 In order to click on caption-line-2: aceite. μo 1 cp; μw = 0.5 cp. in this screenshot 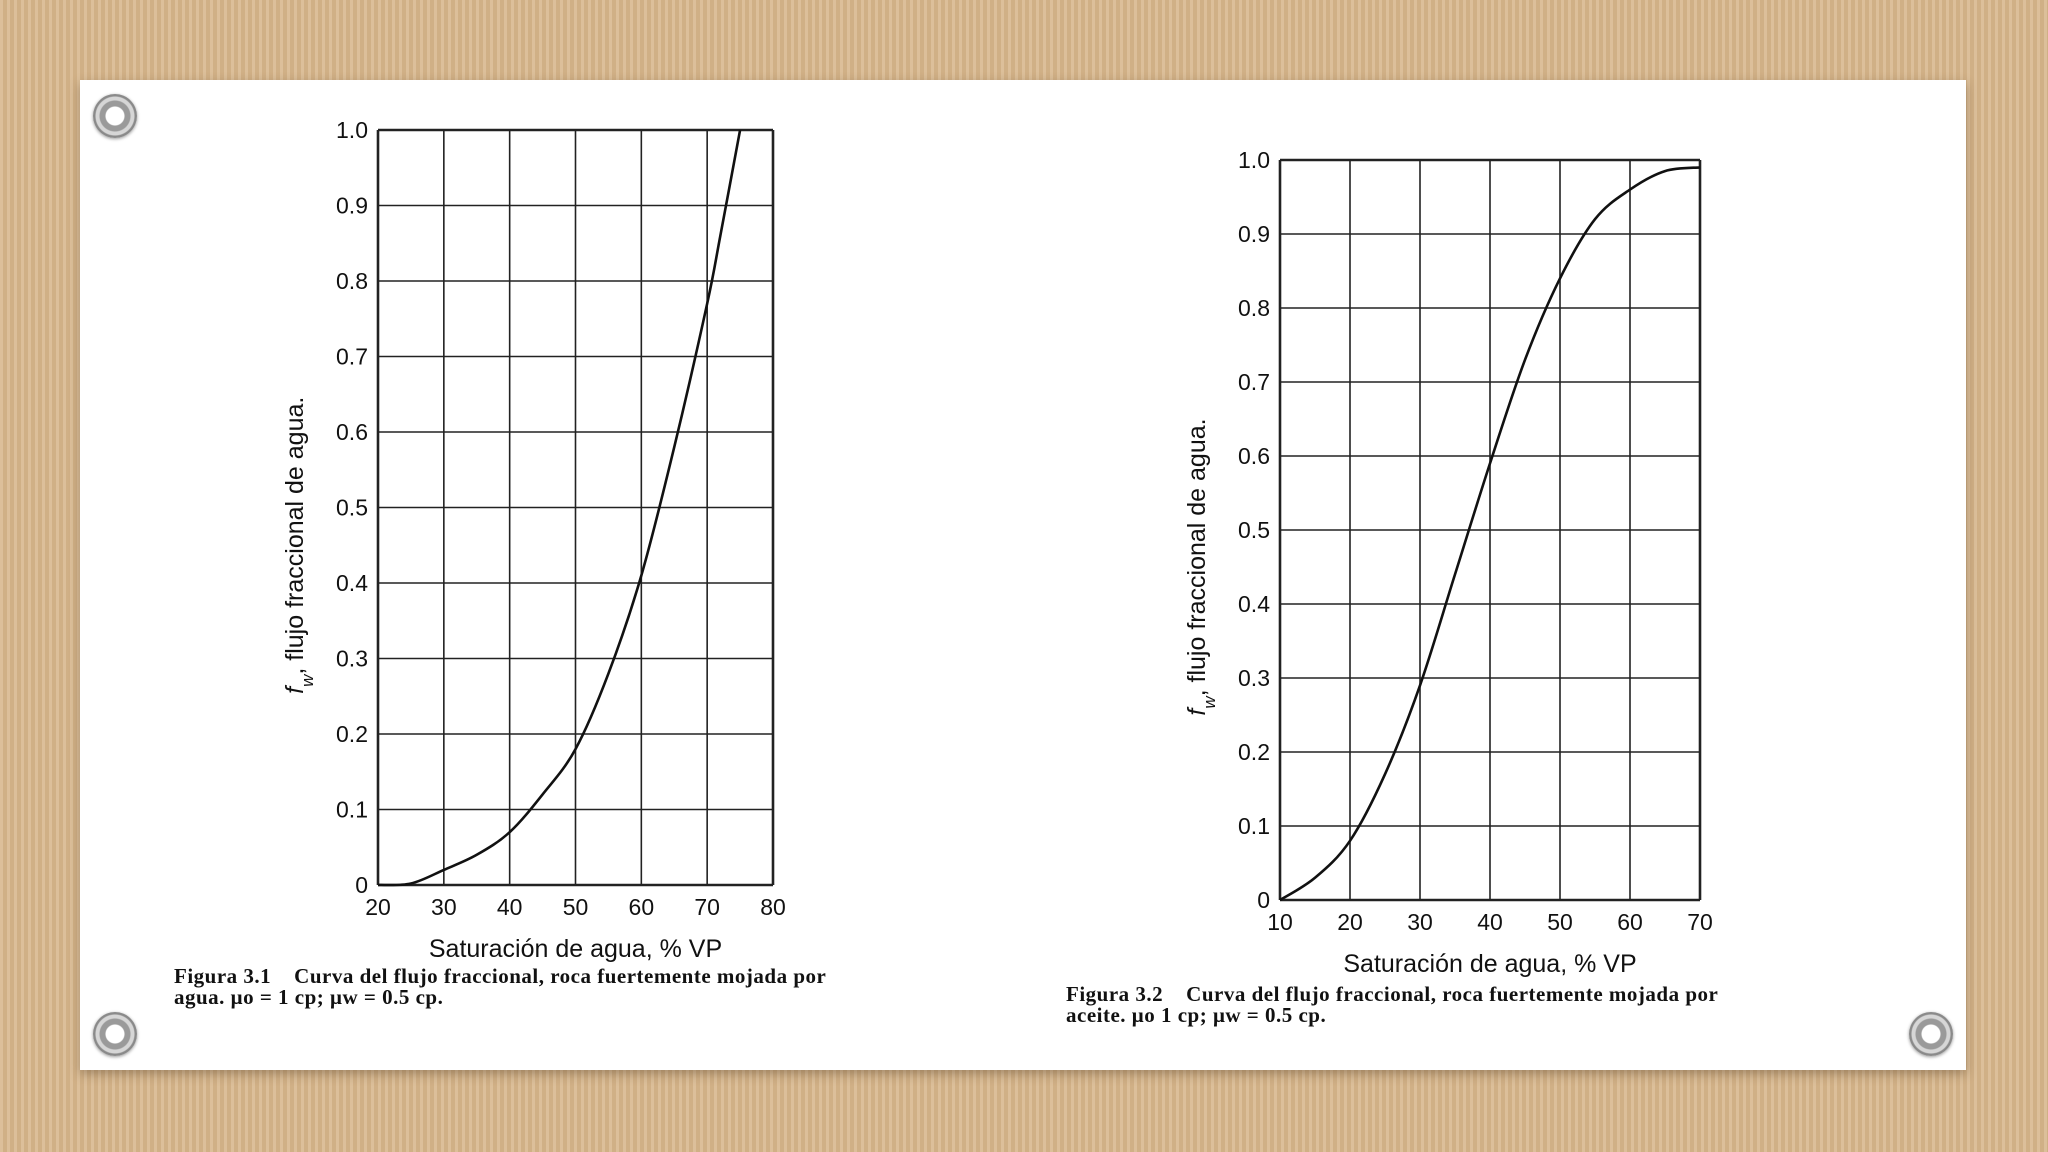, I will do `click(1196, 1015)`.